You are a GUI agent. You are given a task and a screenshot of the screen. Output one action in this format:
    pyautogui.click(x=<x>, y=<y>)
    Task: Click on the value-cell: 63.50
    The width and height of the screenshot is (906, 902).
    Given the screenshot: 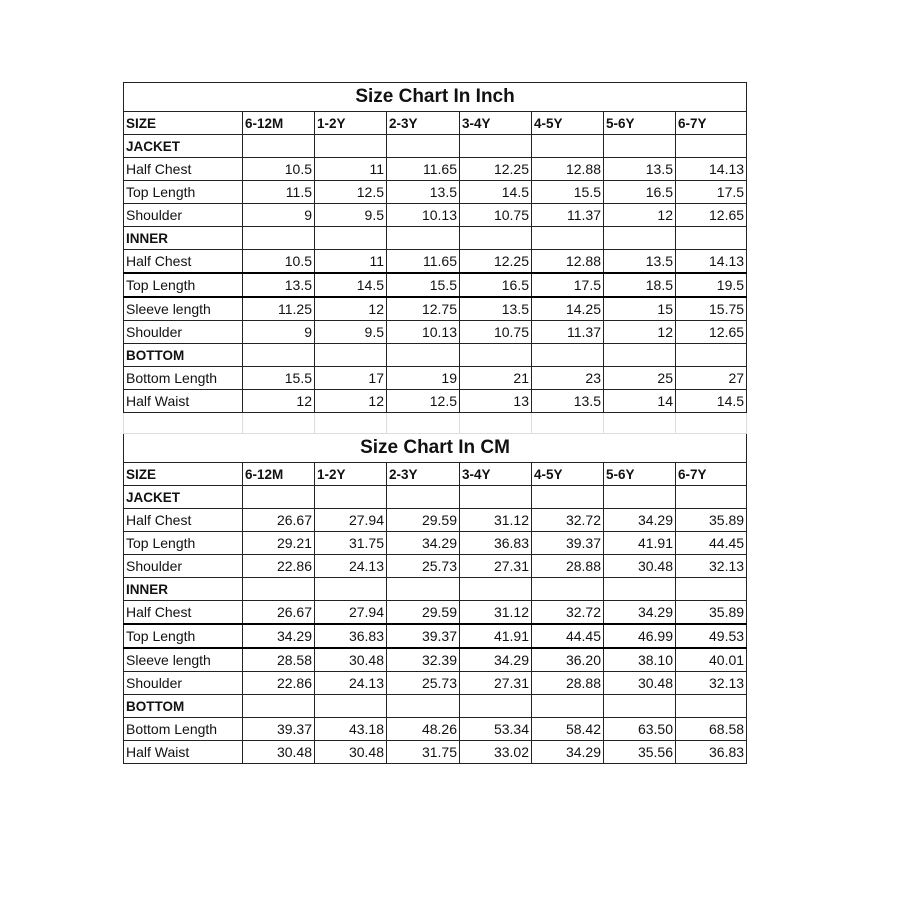 What is the action you would take?
    pyautogui.click(x=639, y=729)
    